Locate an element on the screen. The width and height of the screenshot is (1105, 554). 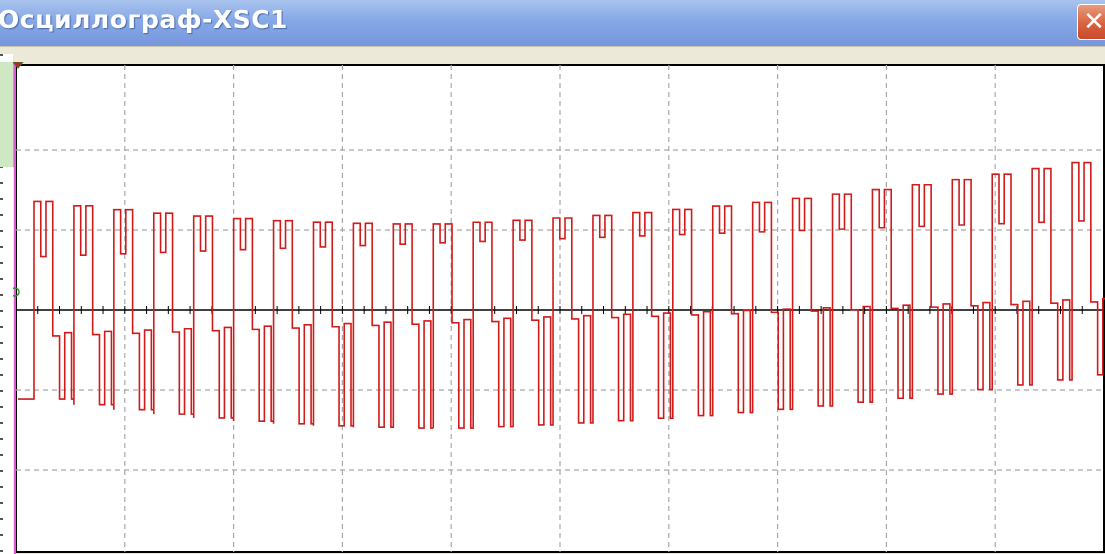
left-info-panel is located at coordinates (7, 114).